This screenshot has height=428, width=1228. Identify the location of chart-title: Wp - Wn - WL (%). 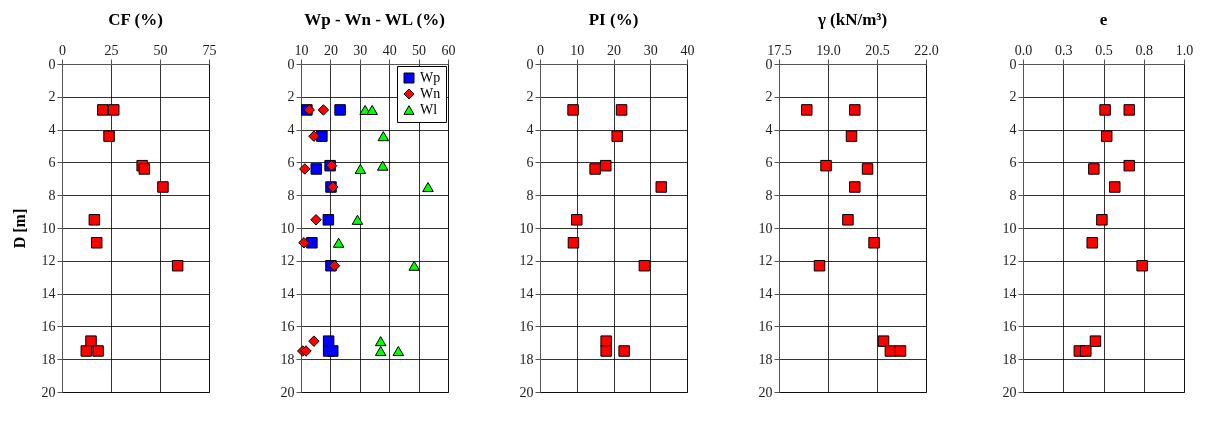
(374, 19).